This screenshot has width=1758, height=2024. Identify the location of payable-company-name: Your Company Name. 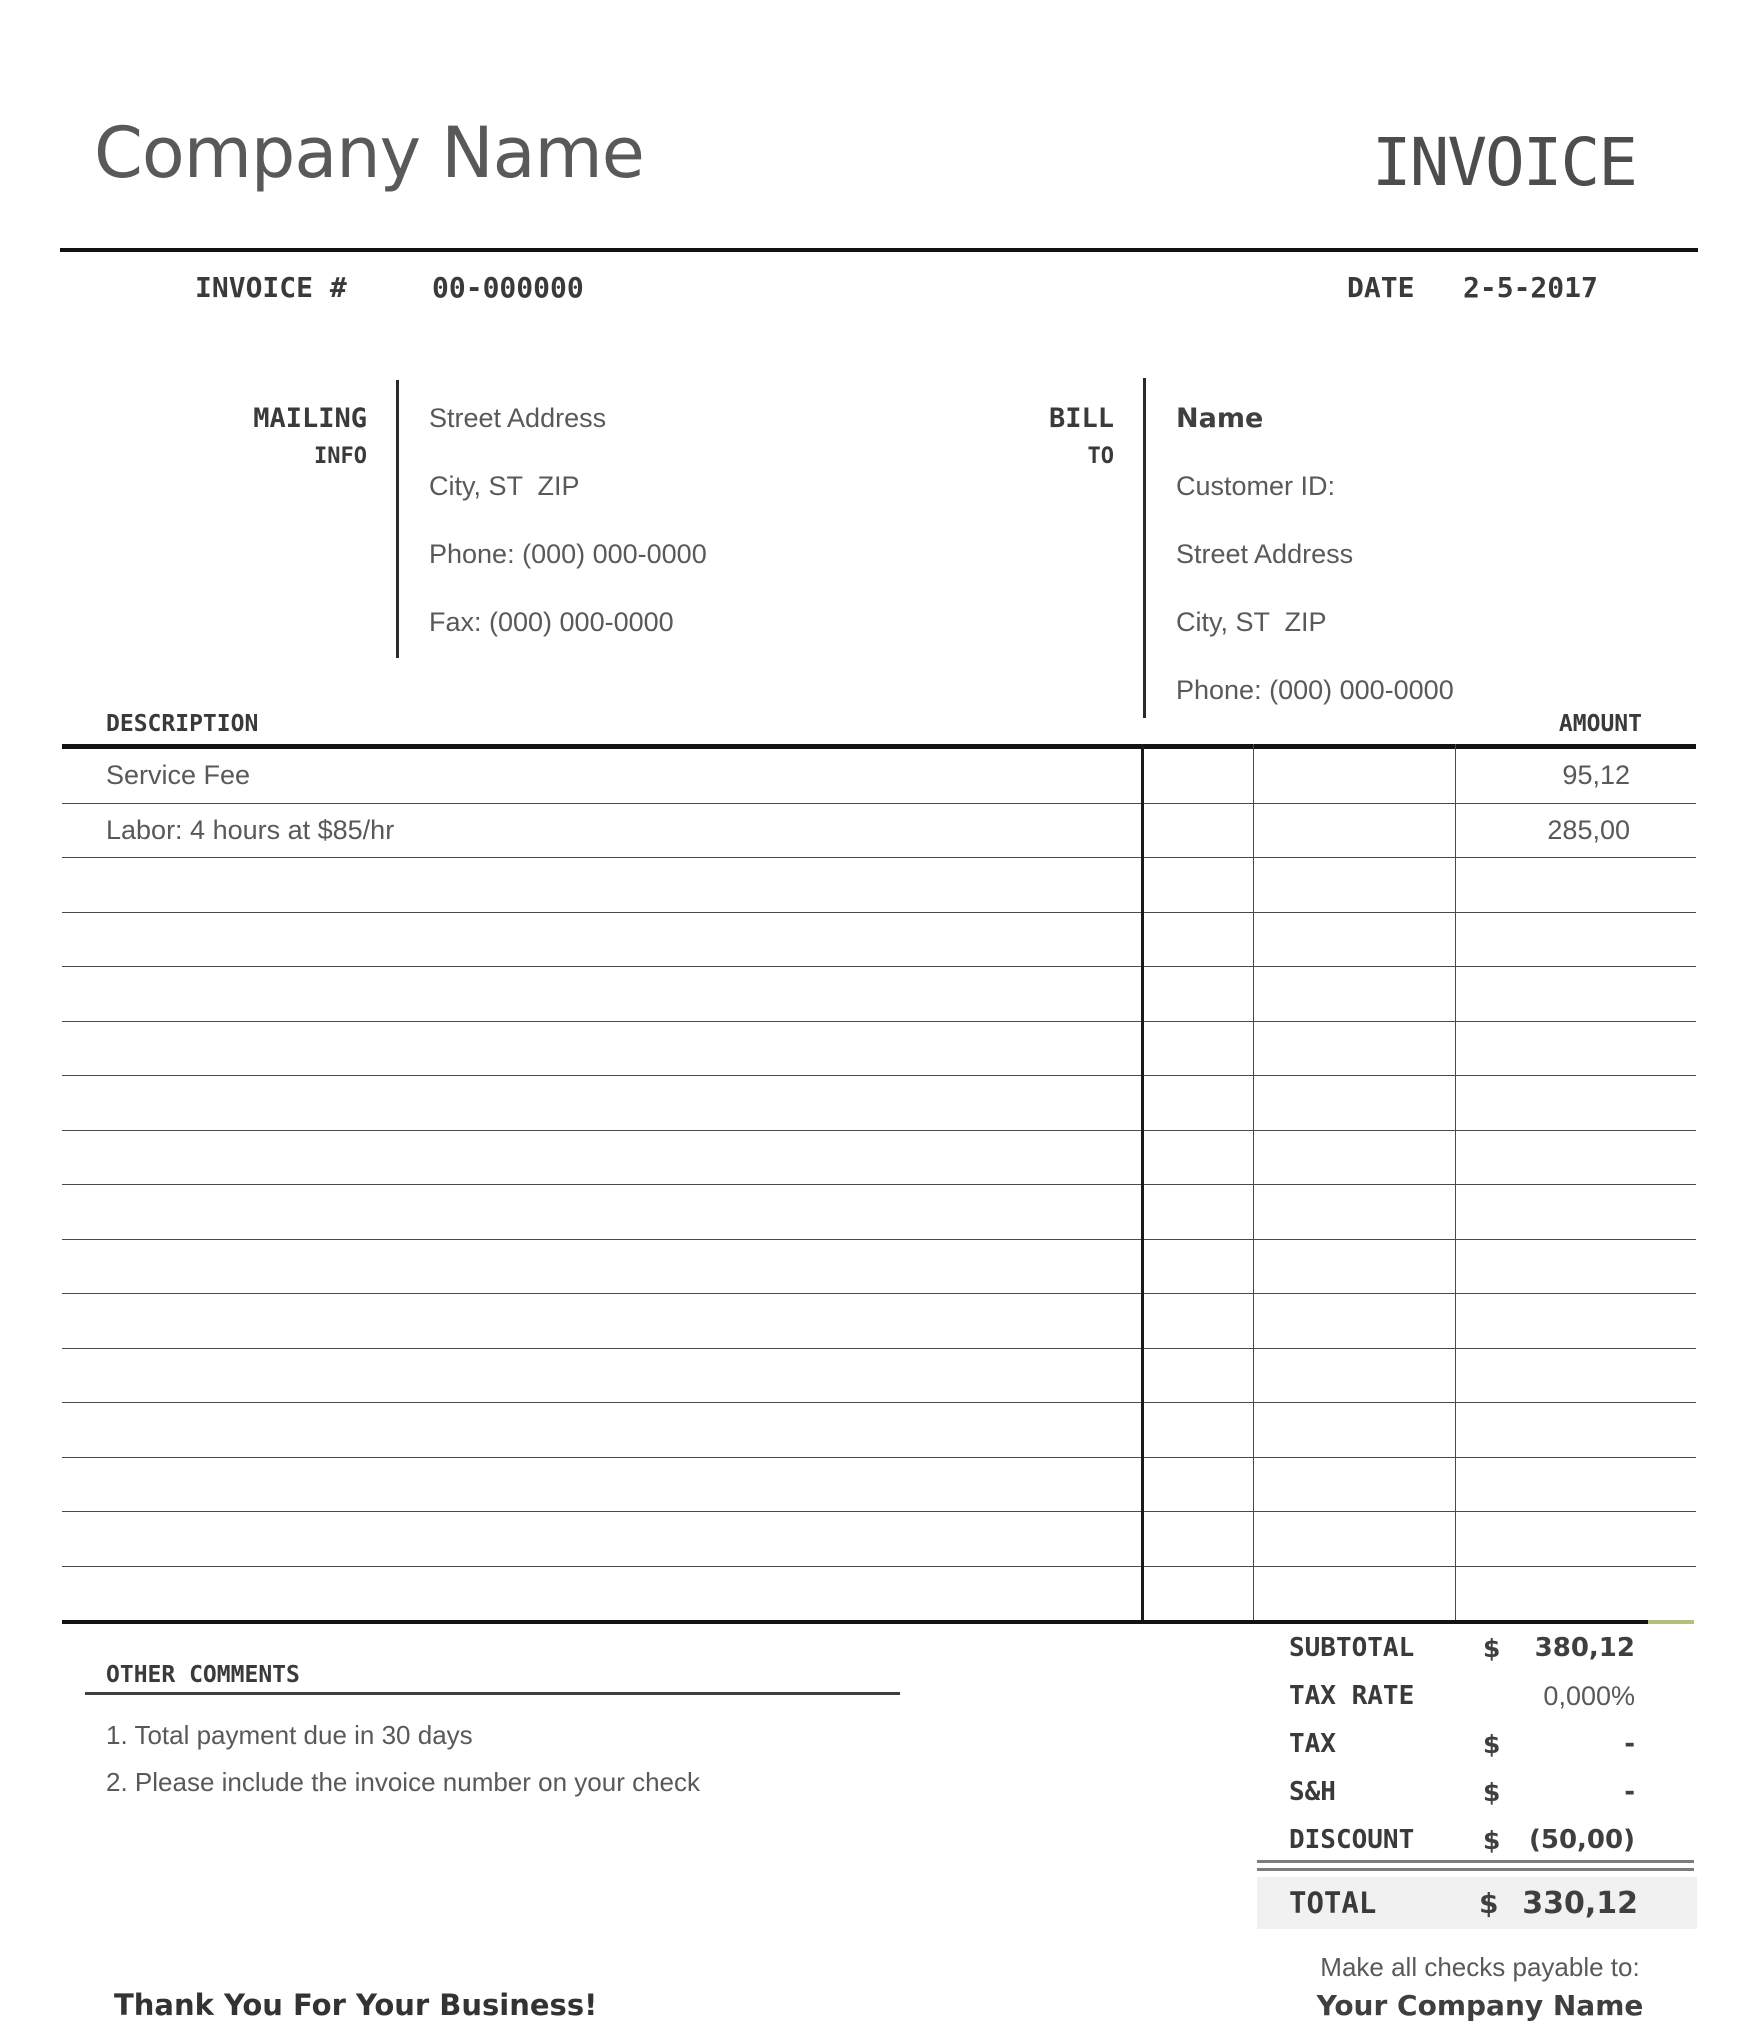
(1480, 2005).